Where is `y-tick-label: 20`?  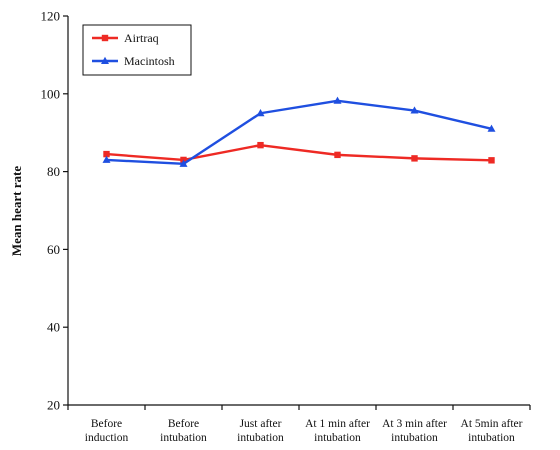 y-tick-label: 20 is located at coordinates (53, 405).